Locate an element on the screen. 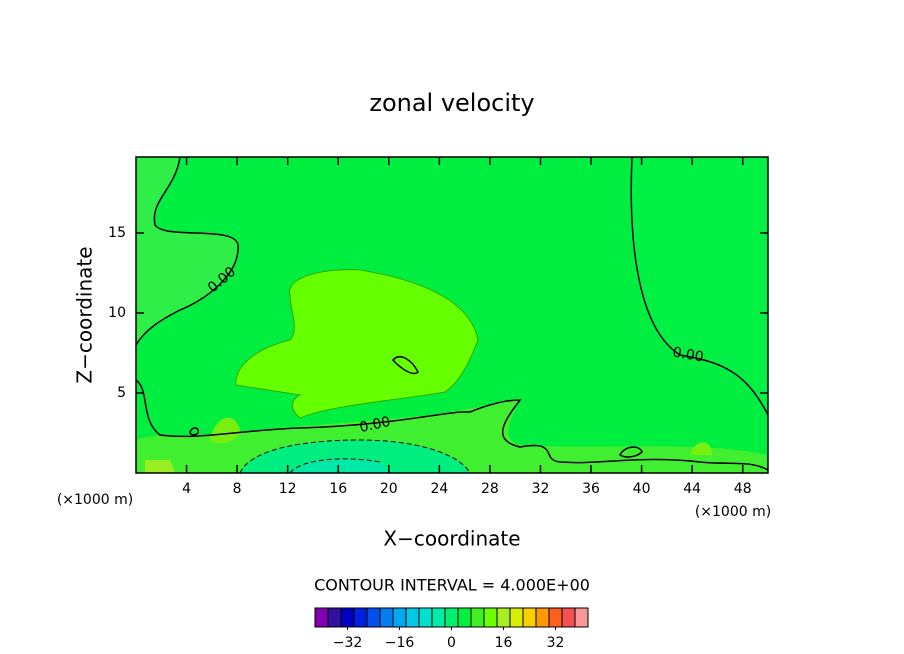  x-tick-label: 48 is located at coordinates (743, 489).